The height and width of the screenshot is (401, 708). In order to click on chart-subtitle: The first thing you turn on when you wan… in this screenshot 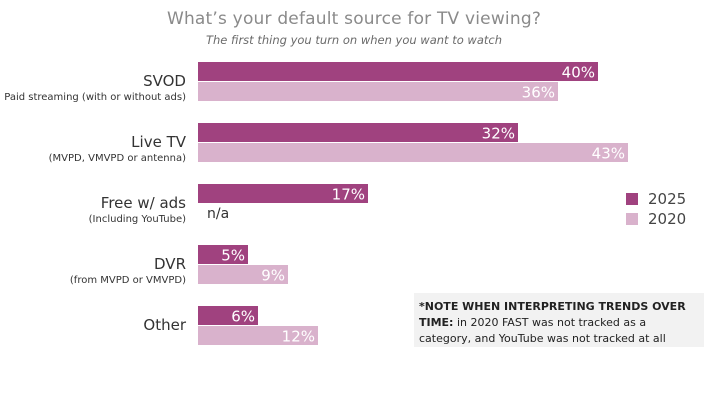, I will do `click(353, 40)`.